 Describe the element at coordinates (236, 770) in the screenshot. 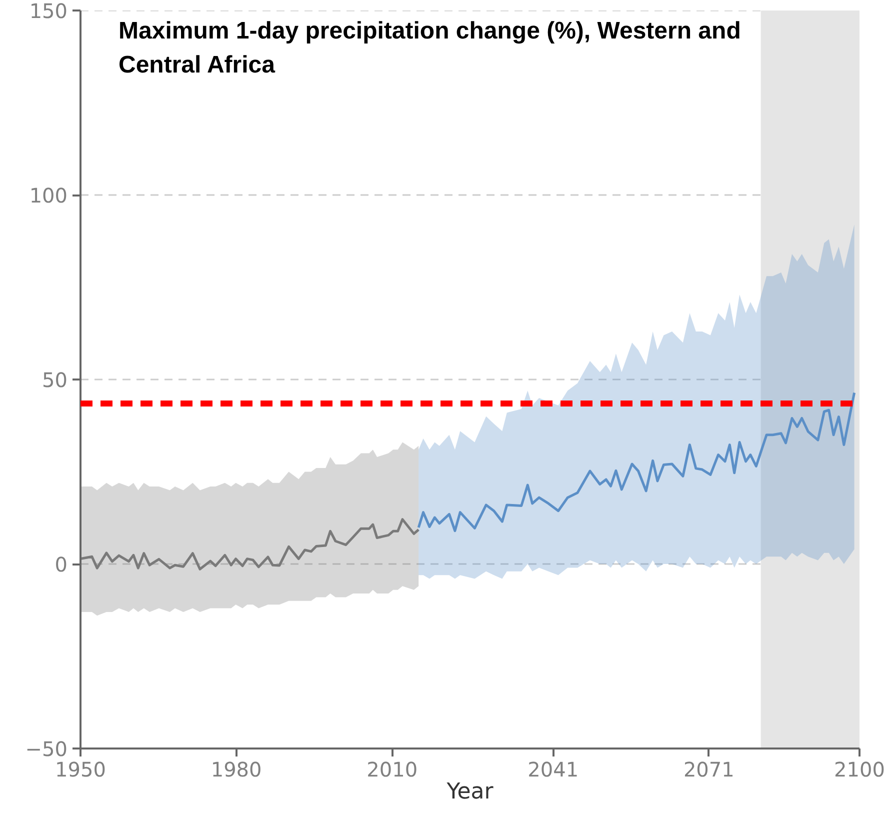

I see `x-tick-label: 1980` at that location.